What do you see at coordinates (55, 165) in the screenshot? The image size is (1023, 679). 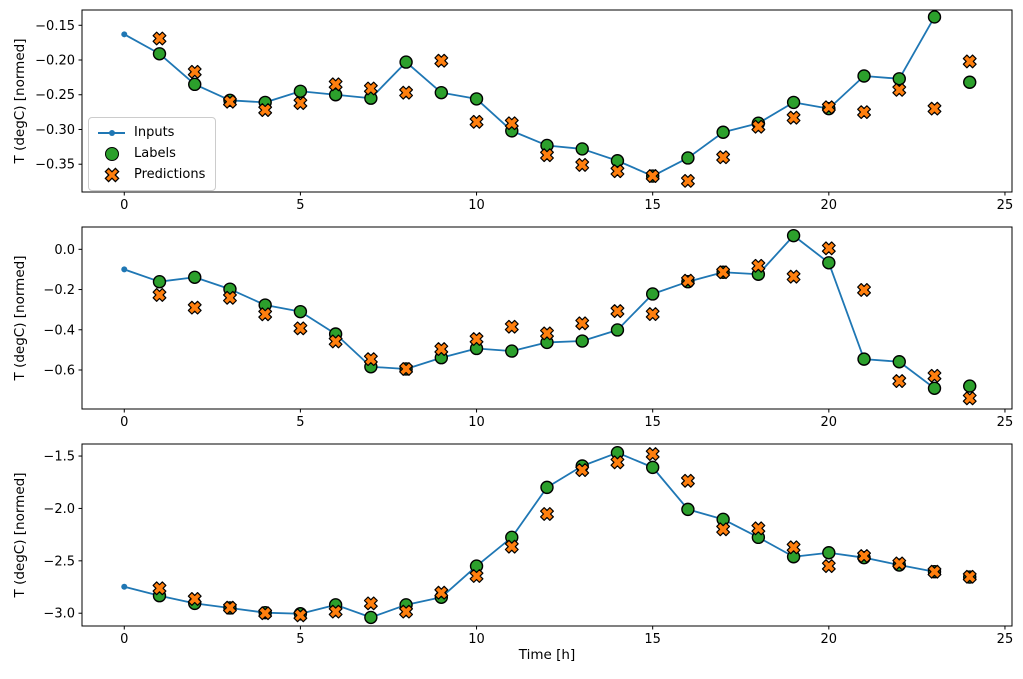 I see `svg-text: −0.35` at bounding box center [55, 165].